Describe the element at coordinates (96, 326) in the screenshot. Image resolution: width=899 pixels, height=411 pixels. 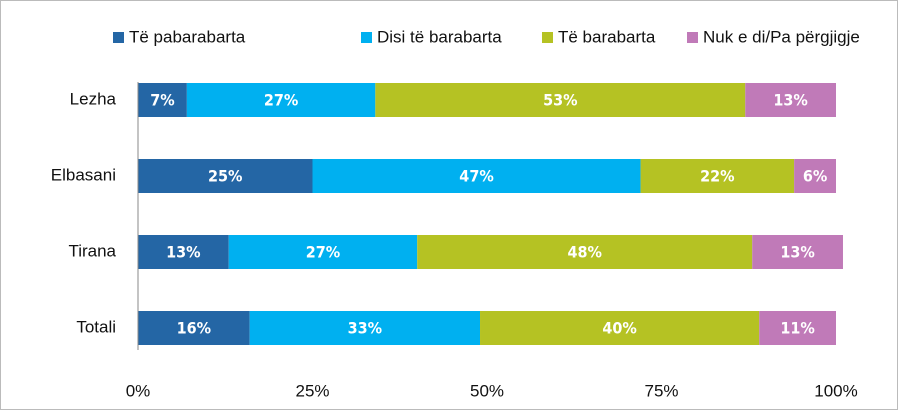
I see `y-tick-label: Totali` at that location.